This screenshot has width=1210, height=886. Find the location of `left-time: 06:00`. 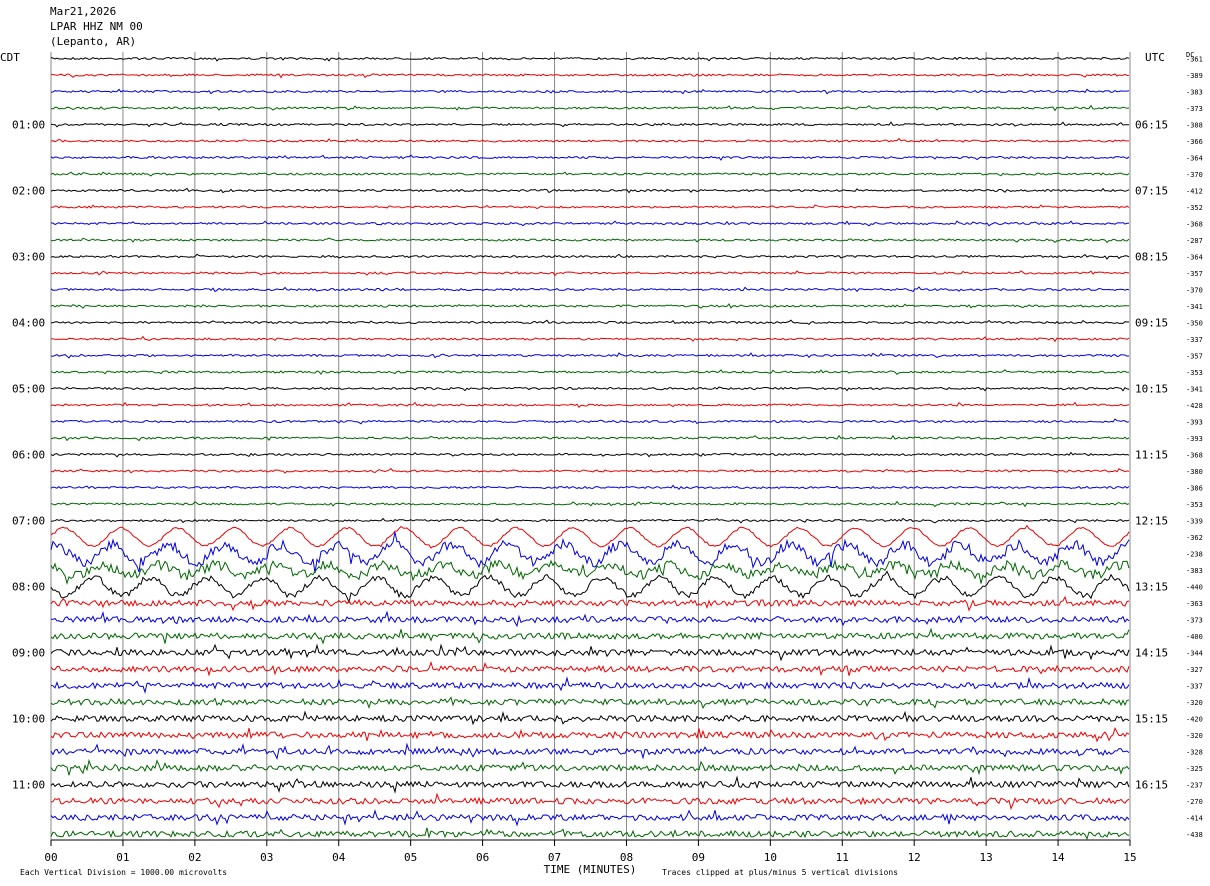

left-time: 06:00 is located at coordinates (28, 455).